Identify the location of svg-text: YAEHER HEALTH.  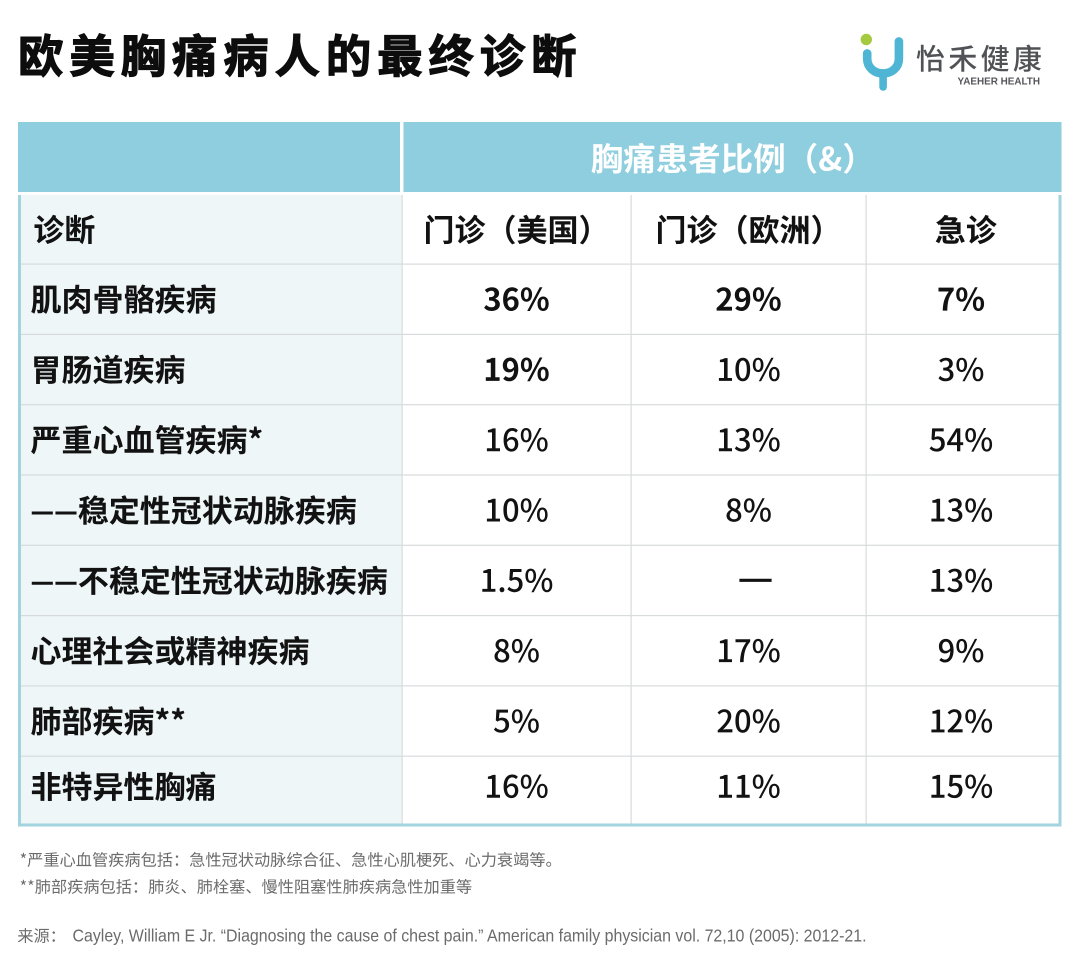
(999, 81).